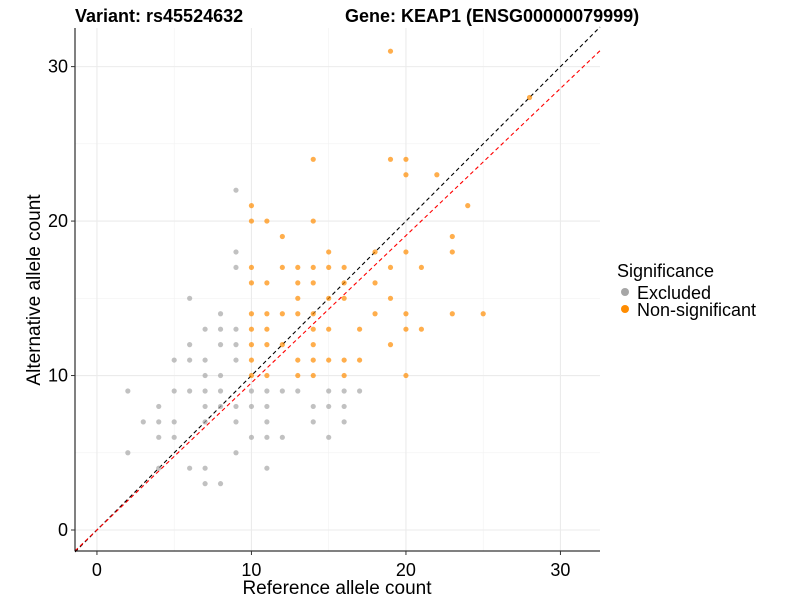 This screenshot has width=800, height=605. What do you see at coordinates (674, 293) in the screenshot?
I see `legend-label-excluded: Excluded` at bounding box center [674, 293].